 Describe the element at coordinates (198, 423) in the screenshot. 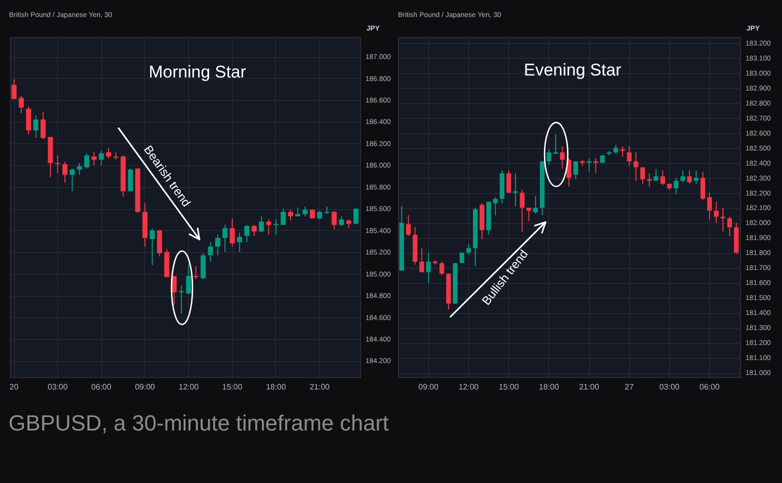

I see `text: GBPUSD, a 30-minute timeframe chart` at that location.